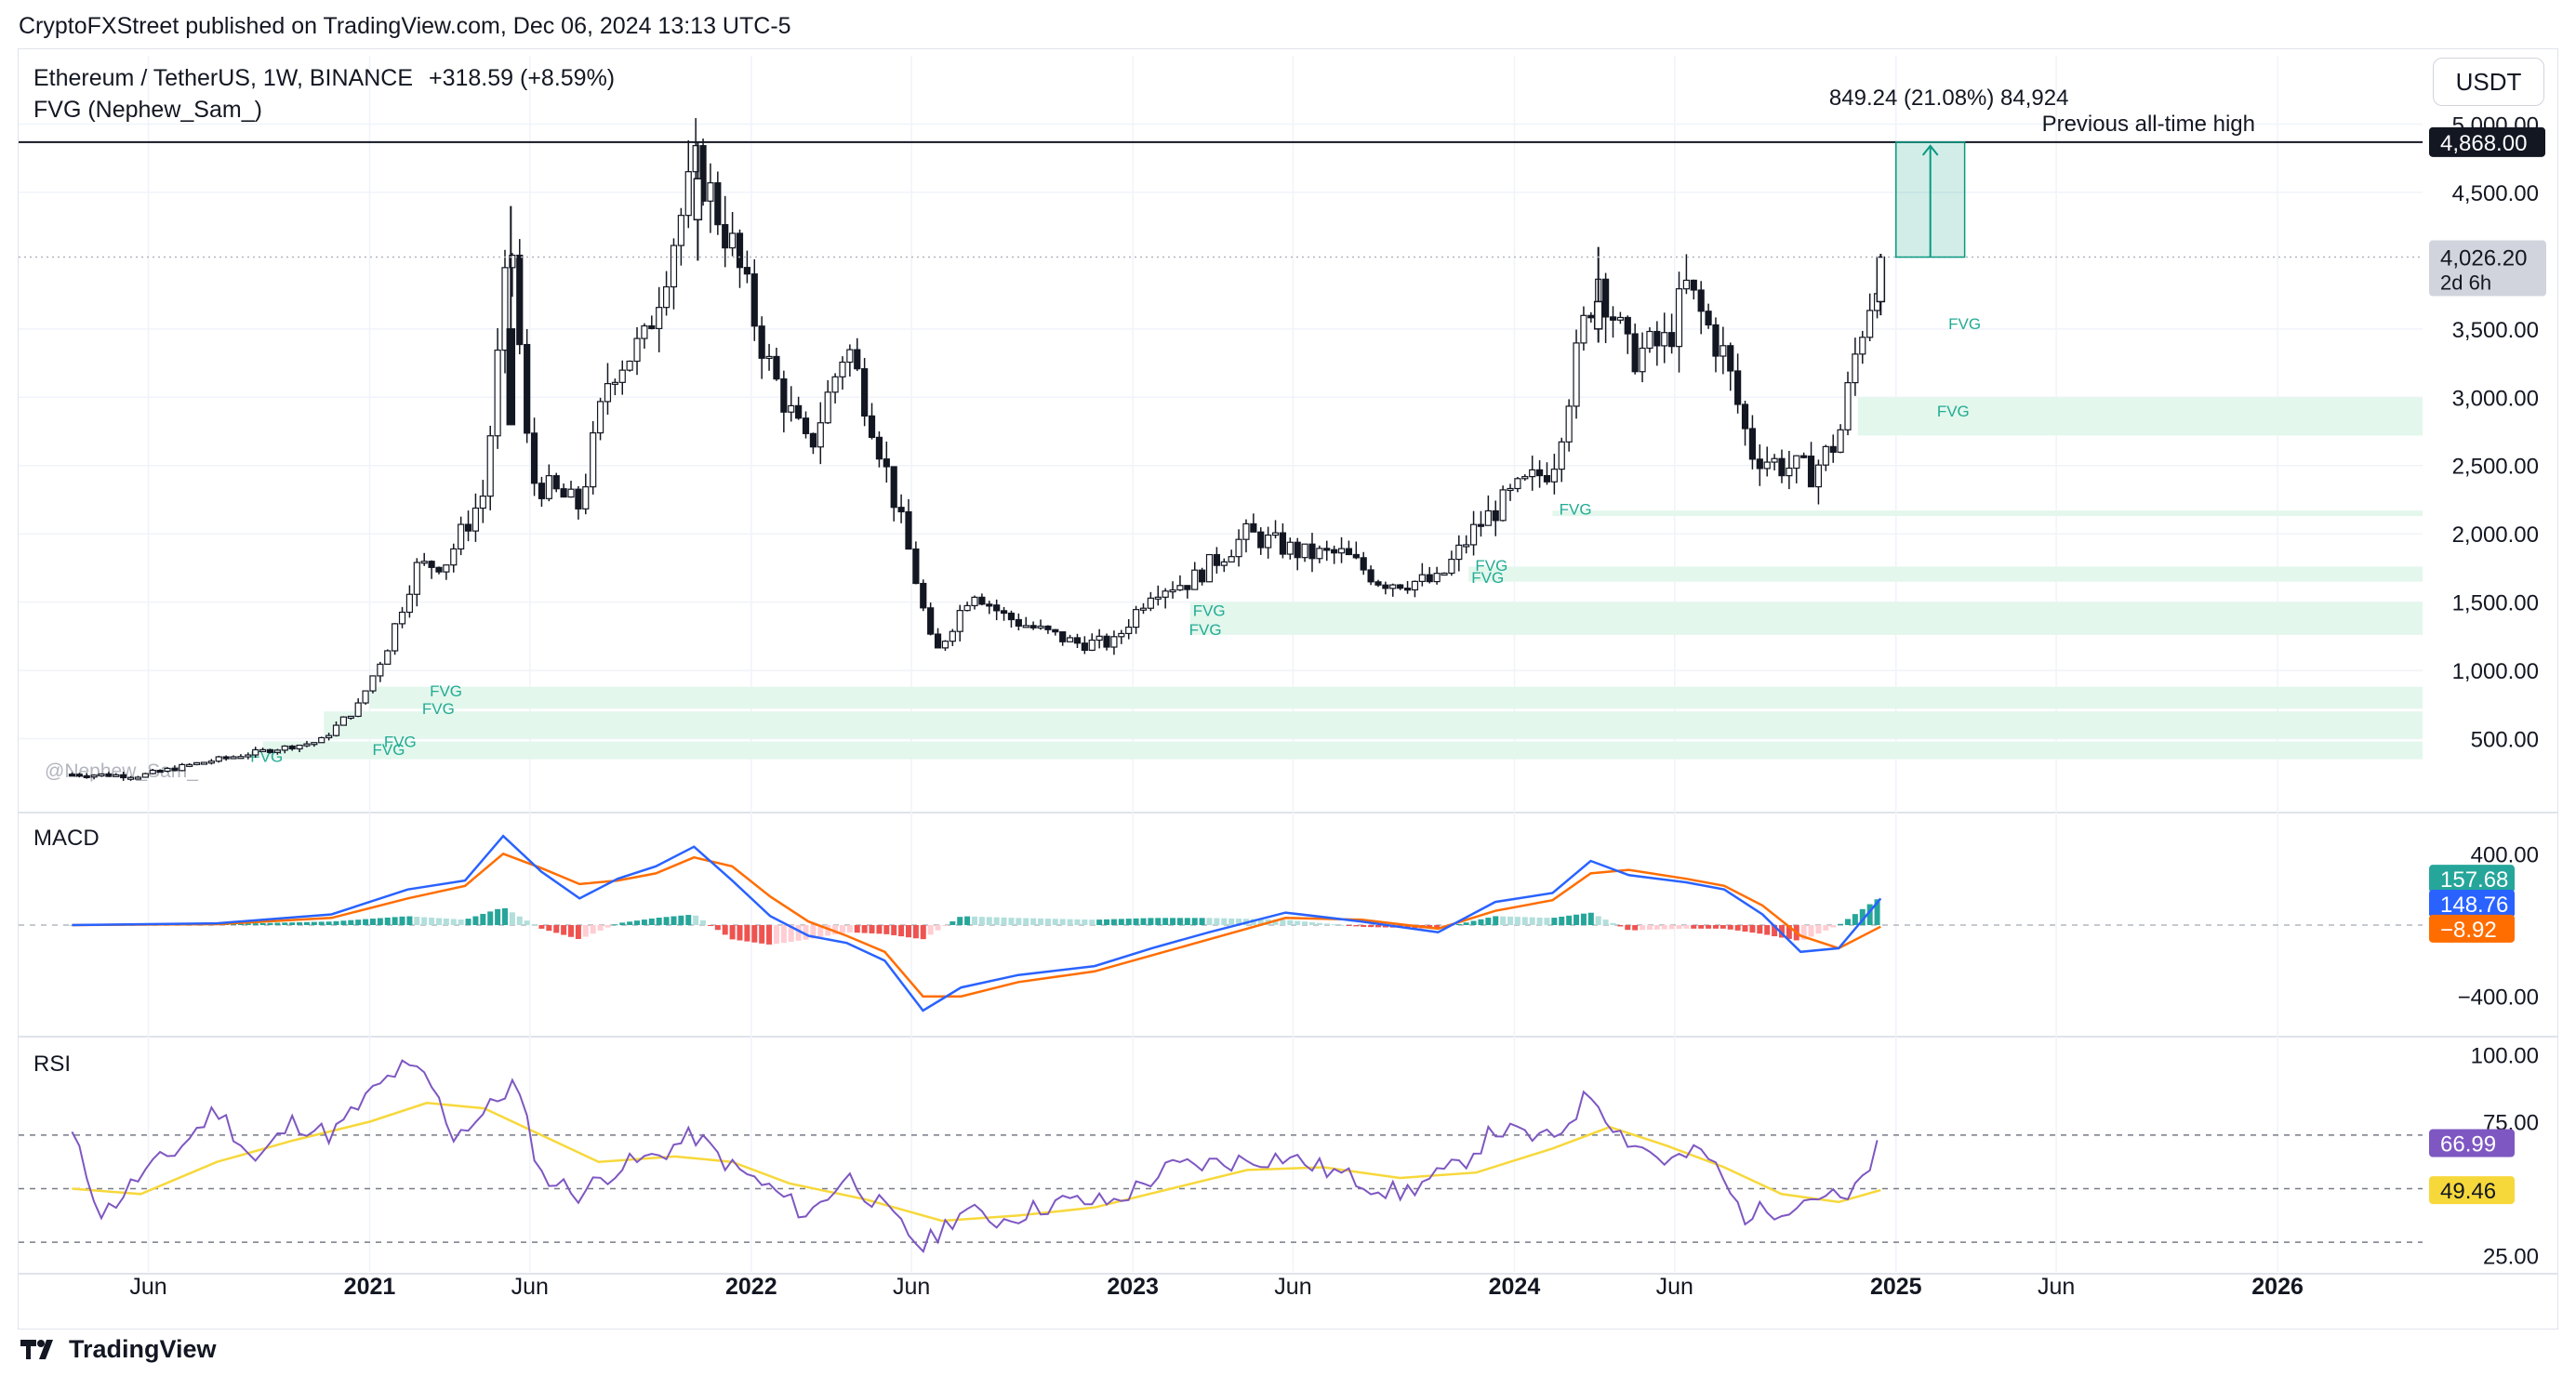 The height and width of the screenshot is (1376, 2576). I want to click on rsi-ma-line, so click(976, 1162).